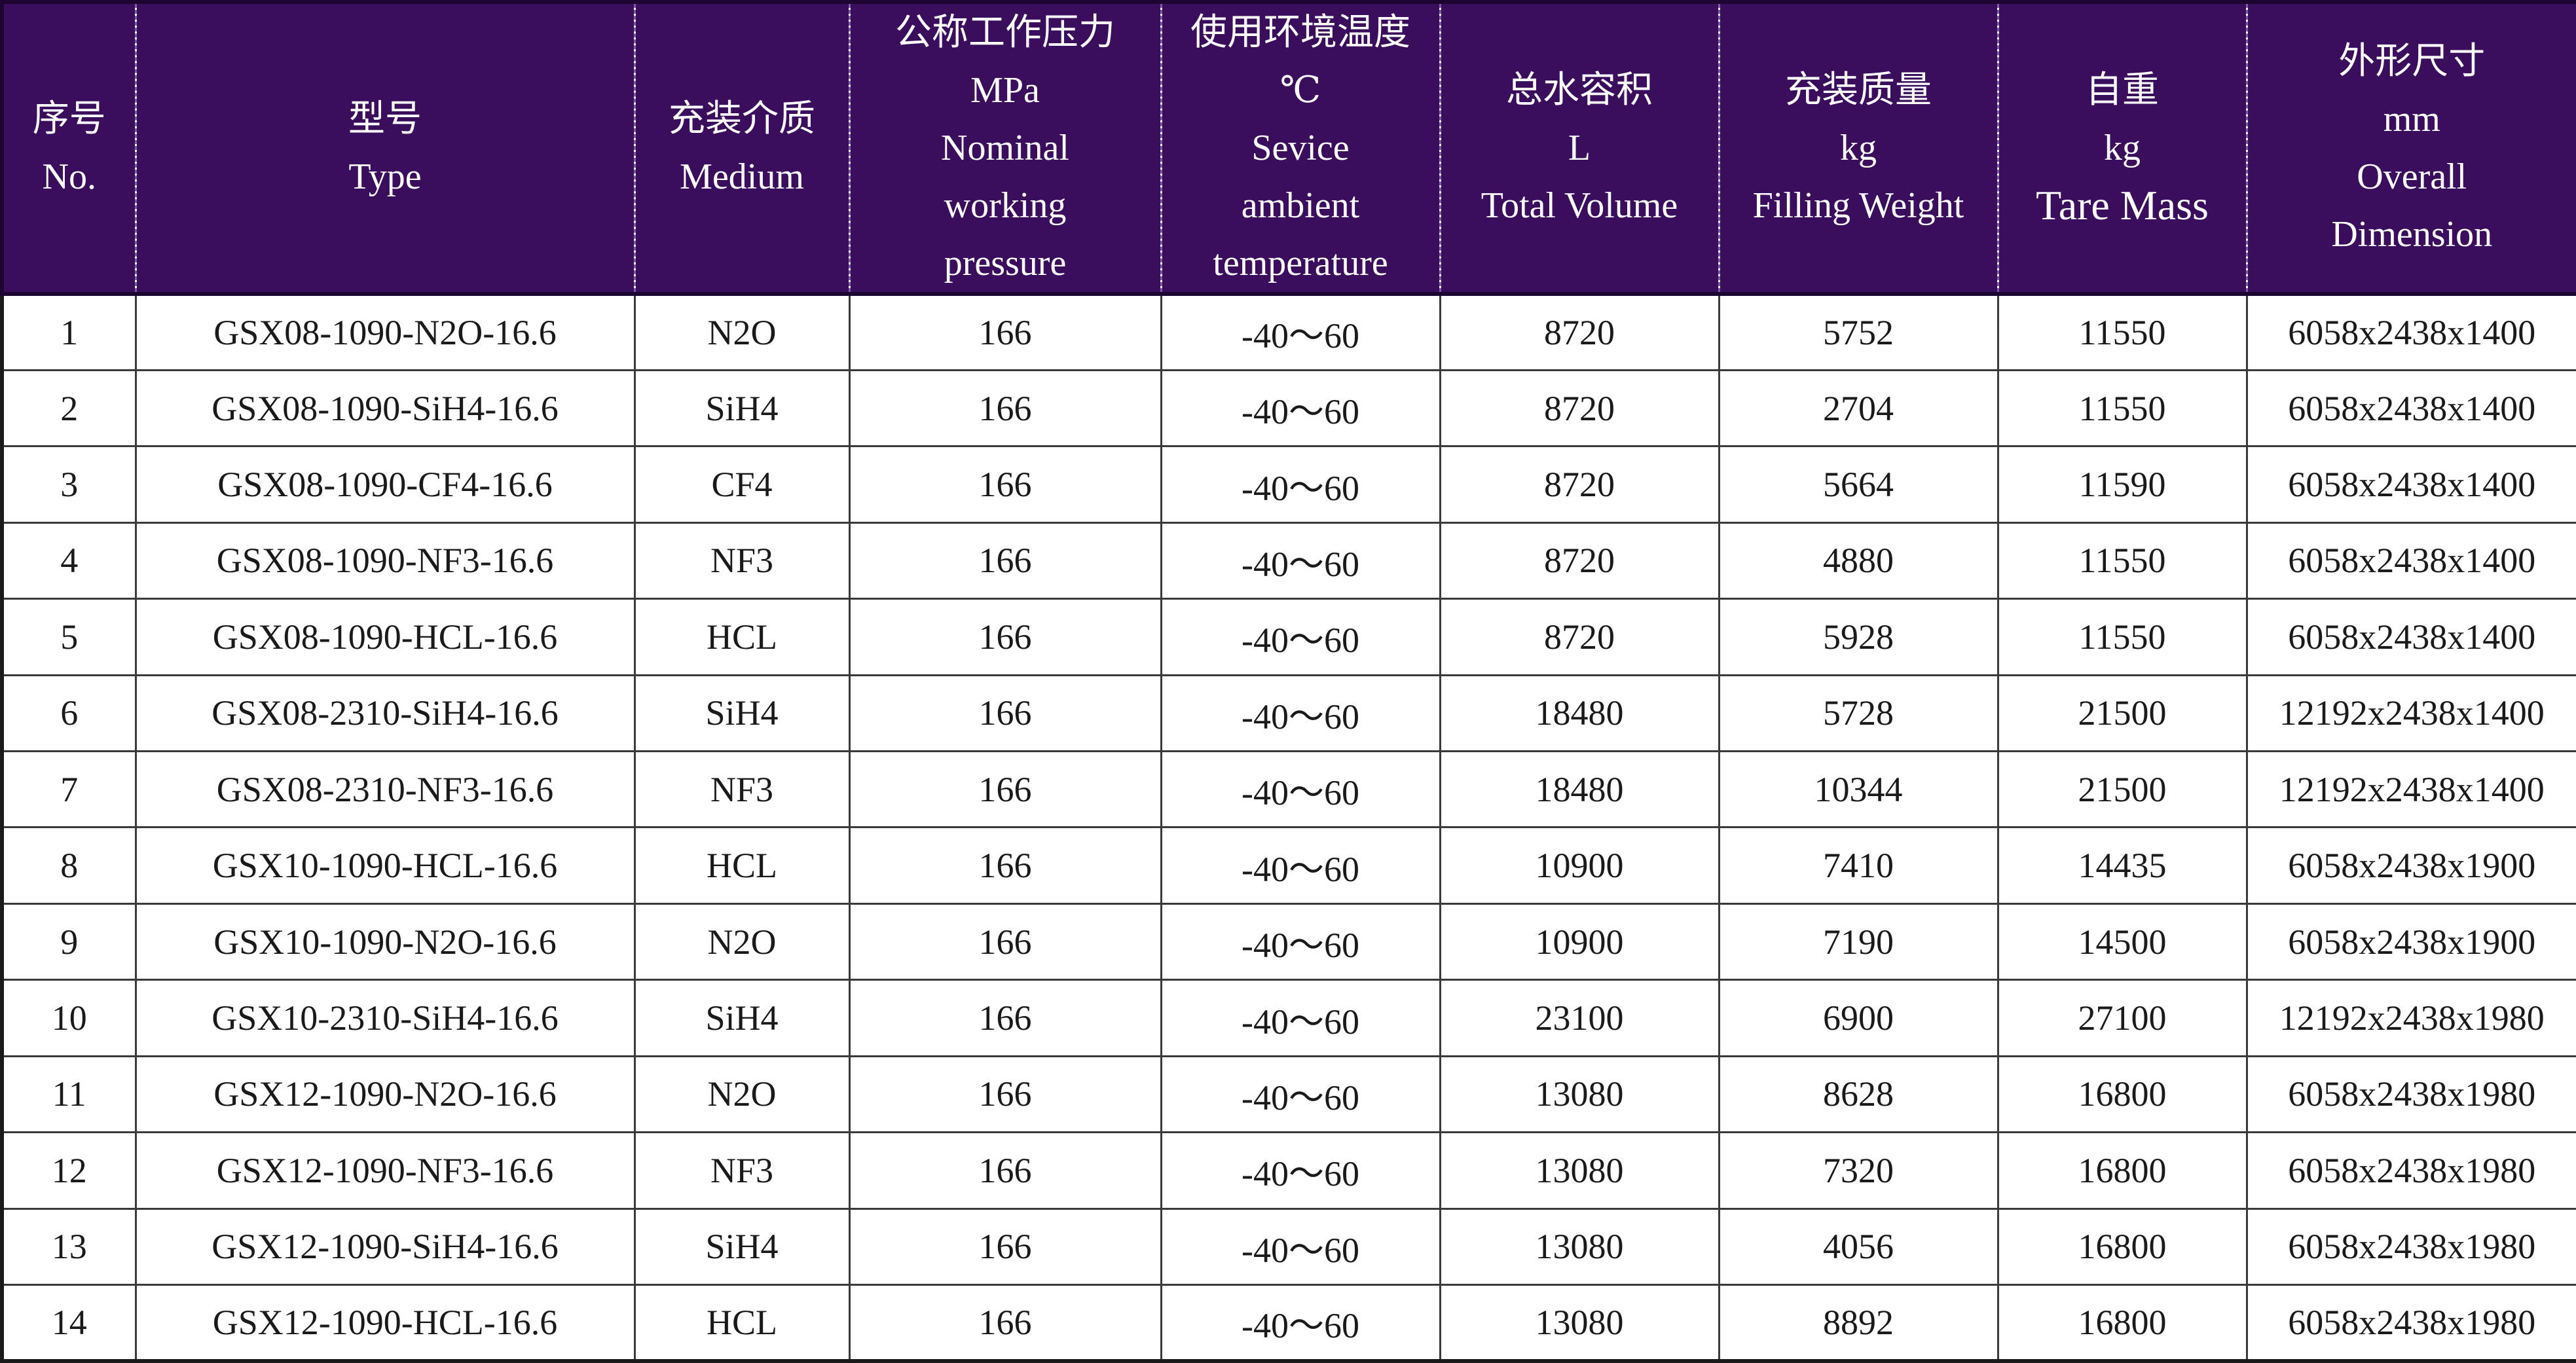 Image resolution: width=2576 pixels, height=1363 pixels. Describe the element at coordinates (1859, 485) in the screenshot. I see `cell-filling-weight: 5664` at that location.